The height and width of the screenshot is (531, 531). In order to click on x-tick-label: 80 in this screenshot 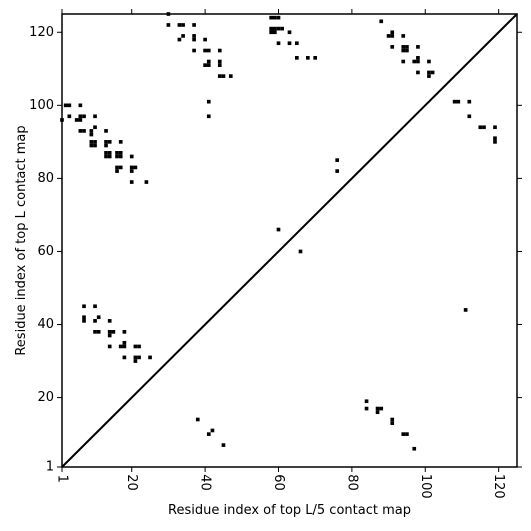, I will do `click(351, 482)`.